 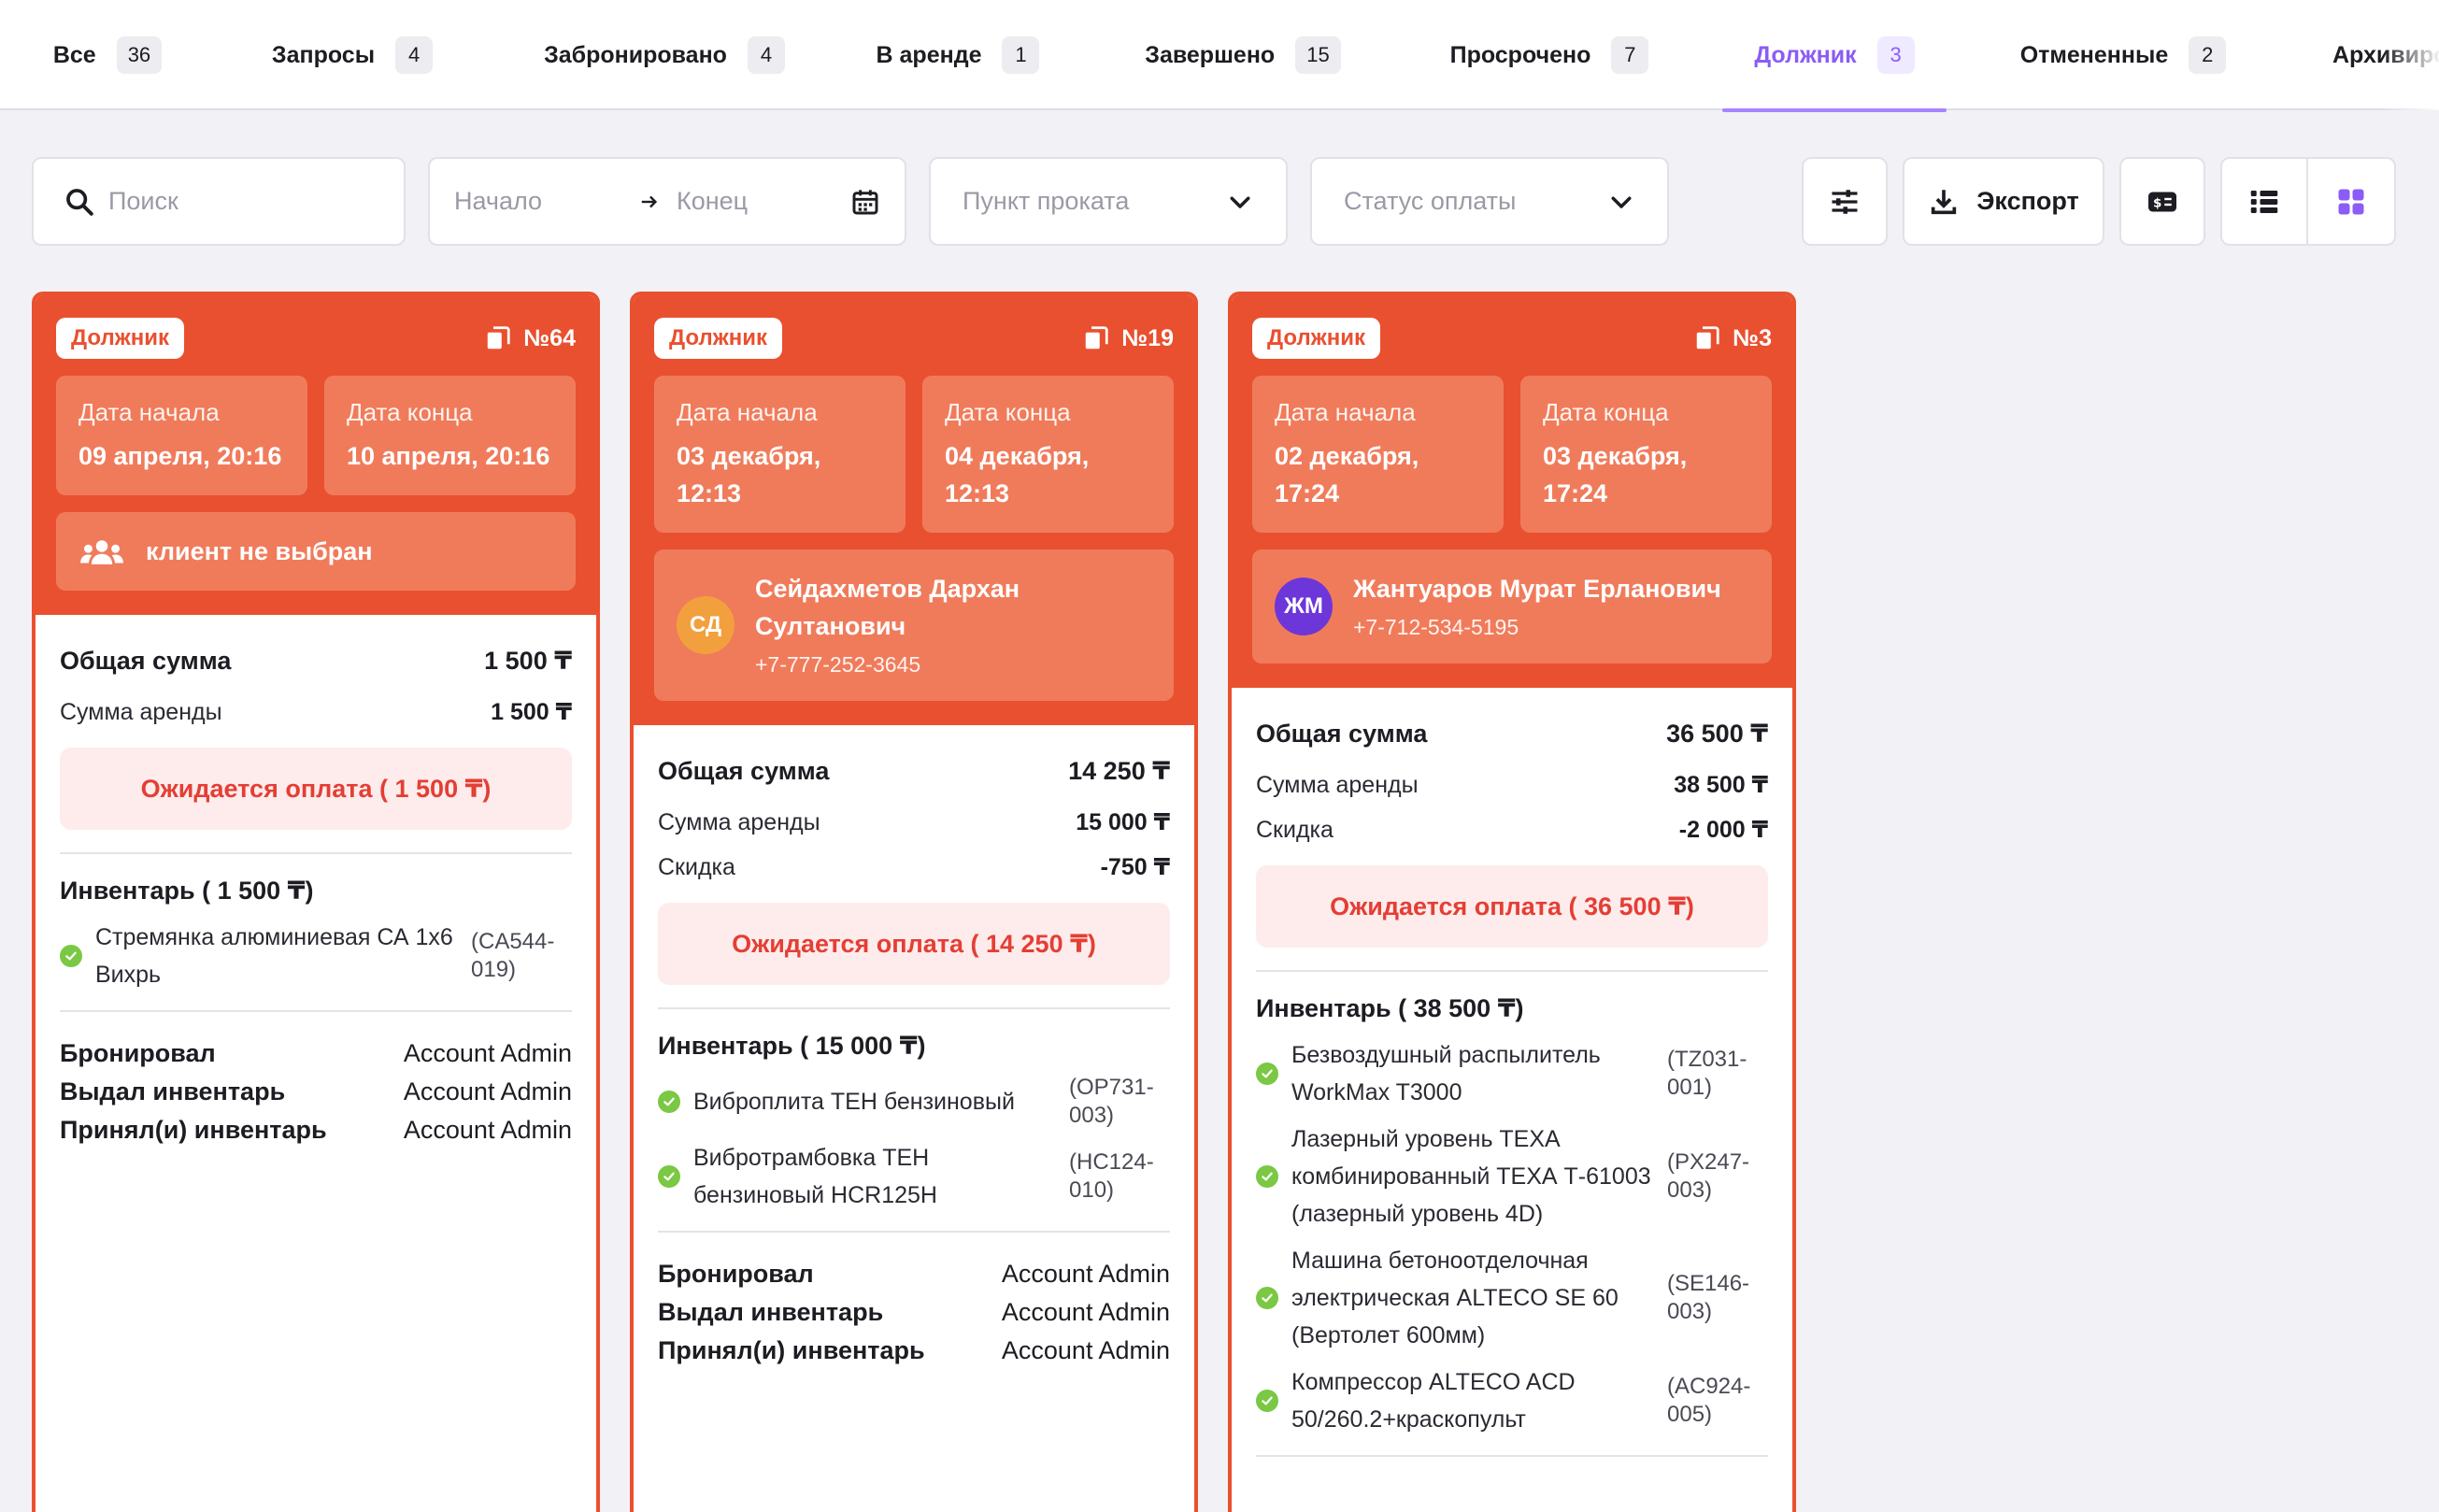 I want to click on tab-count: 3, so click(x=1895, y=55).